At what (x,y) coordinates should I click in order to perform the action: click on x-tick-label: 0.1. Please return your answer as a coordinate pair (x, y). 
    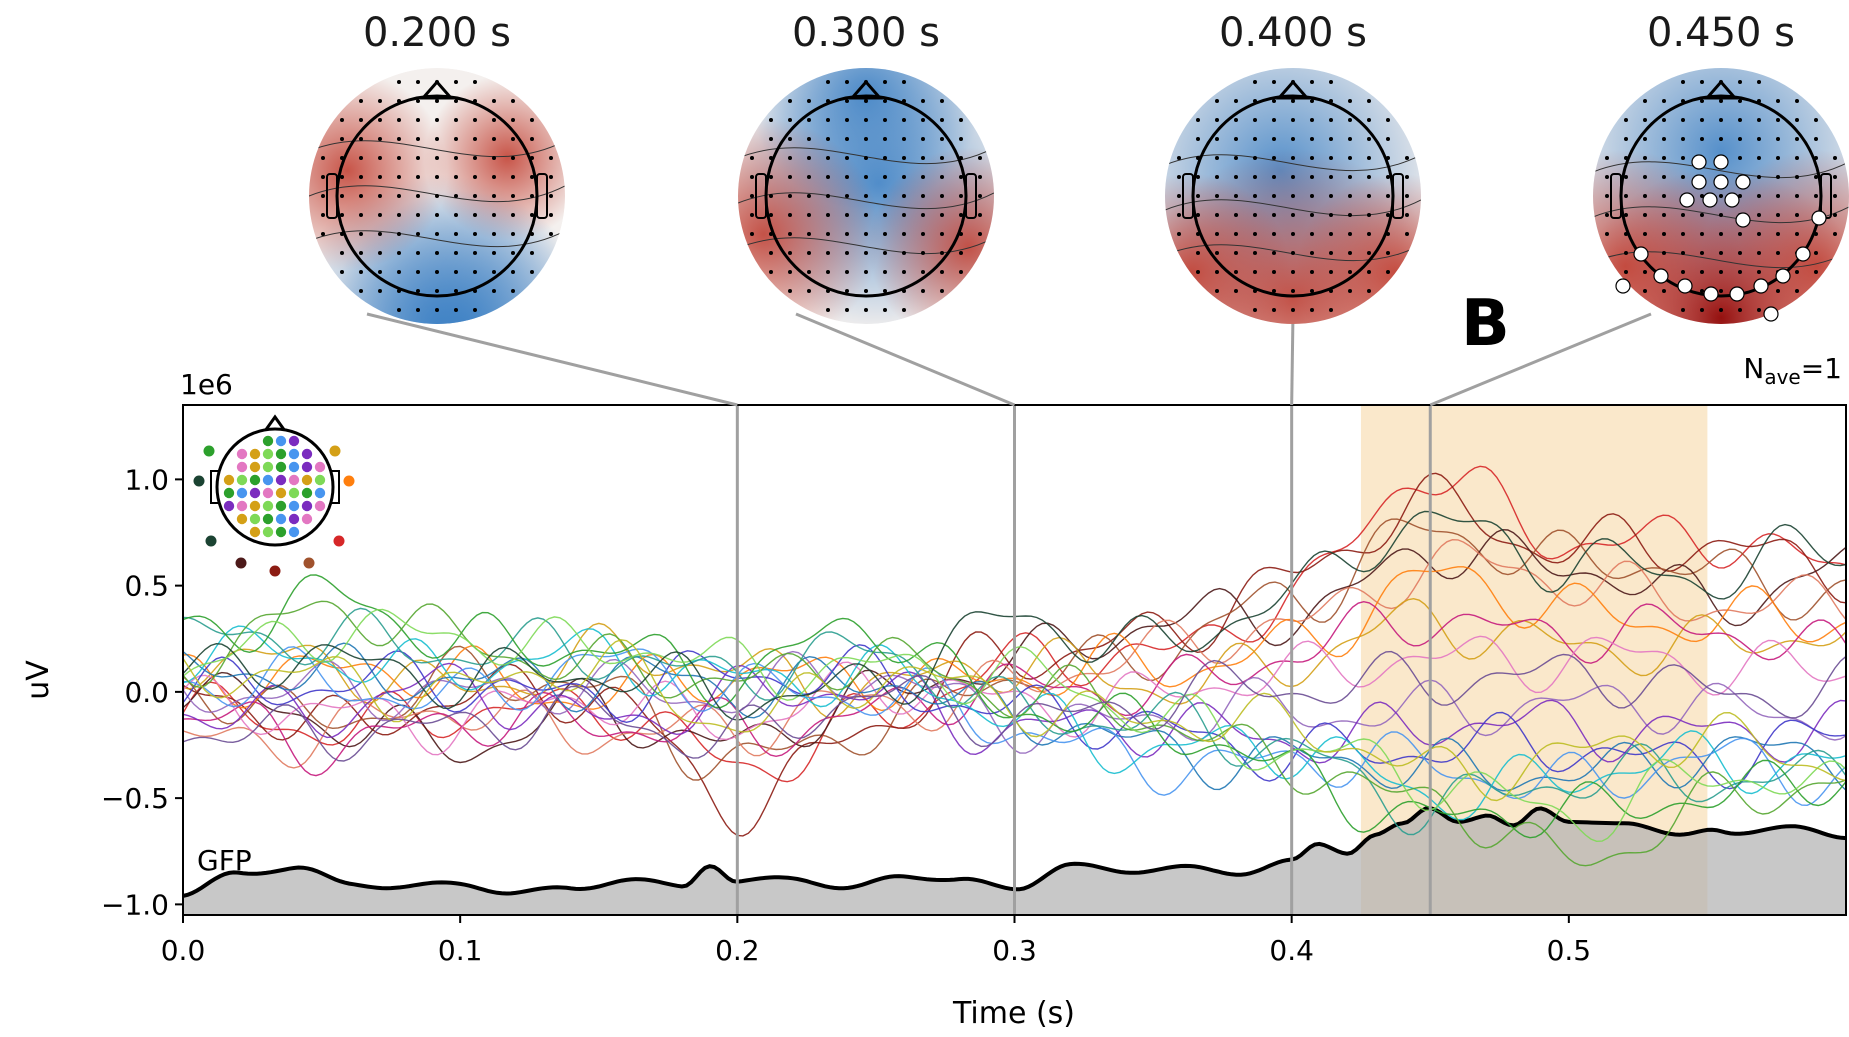
    Looking at the image, I should click on (460, 950).